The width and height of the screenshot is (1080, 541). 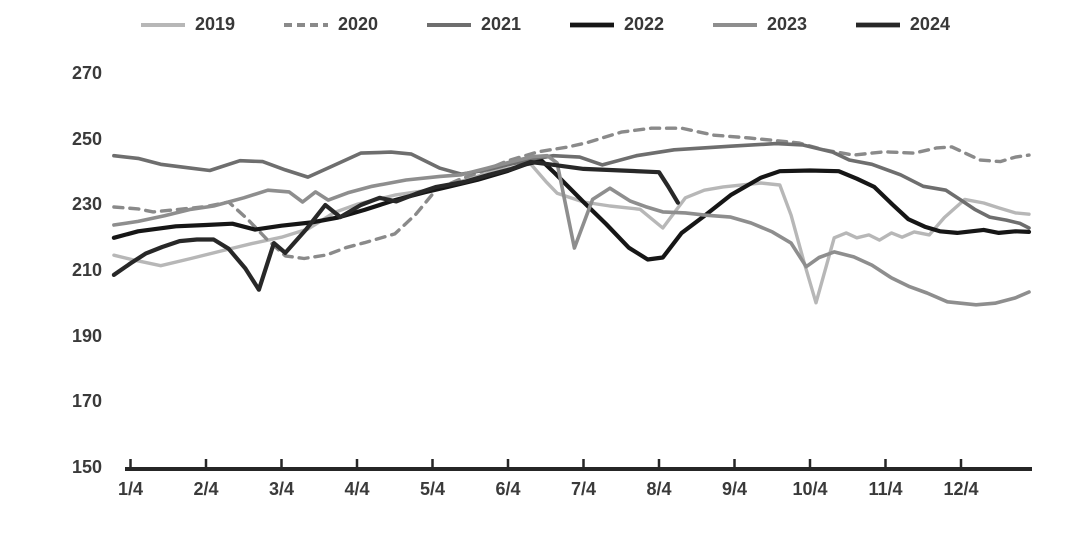 I want to click on legend-line-sample-2021, so click(x=448, y=24).